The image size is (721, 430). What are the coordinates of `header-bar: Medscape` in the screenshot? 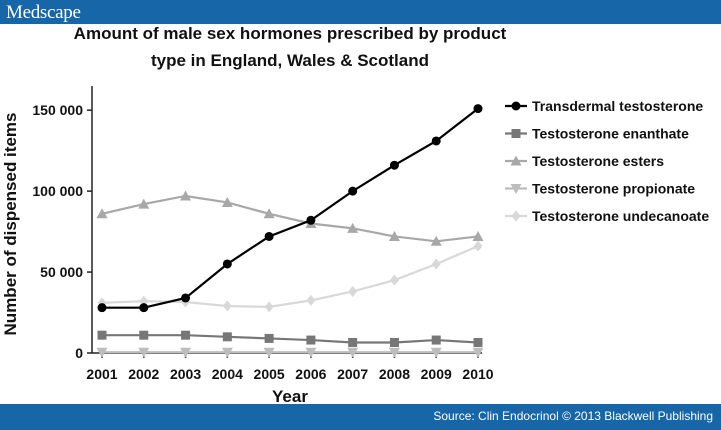 It's located at (360, 12).